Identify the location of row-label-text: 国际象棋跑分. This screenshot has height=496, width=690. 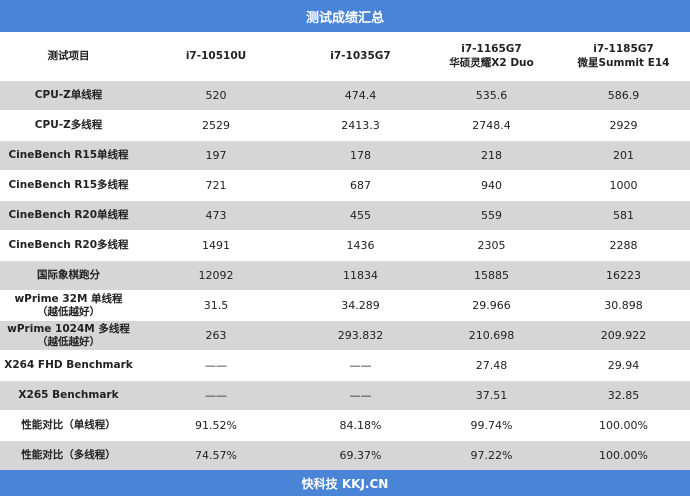
(68, 275).